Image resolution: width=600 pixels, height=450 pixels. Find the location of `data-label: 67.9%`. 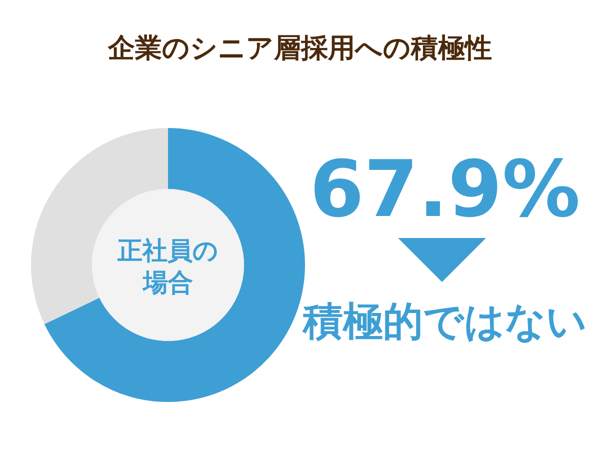

data-label: 67.9% is located at coordinates (445, 190).